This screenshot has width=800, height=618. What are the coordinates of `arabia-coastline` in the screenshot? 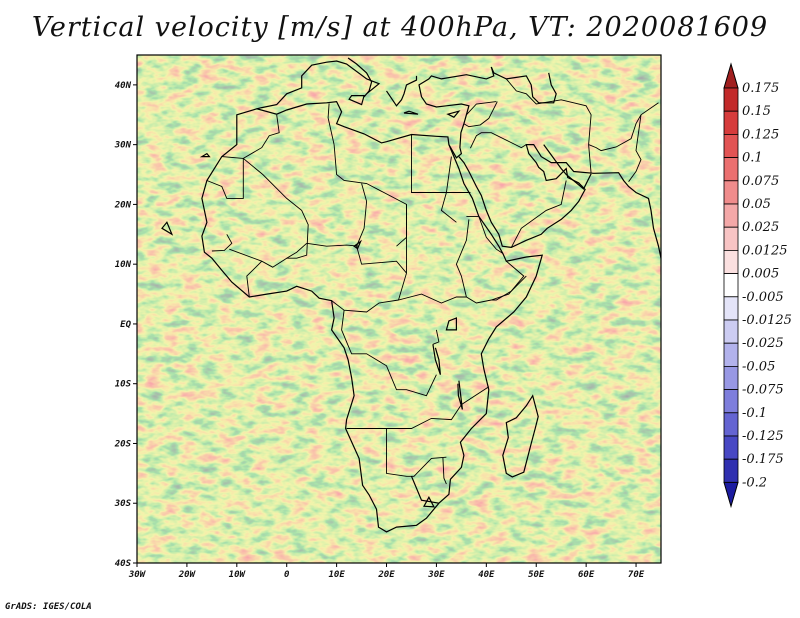 It's located at (559, 201).